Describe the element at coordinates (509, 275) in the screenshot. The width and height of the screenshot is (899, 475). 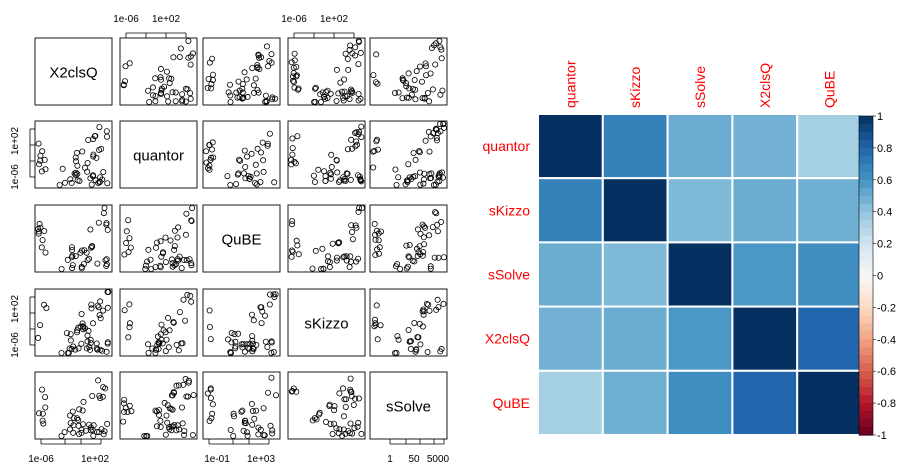
I see `row-label: sSolve` at that location.